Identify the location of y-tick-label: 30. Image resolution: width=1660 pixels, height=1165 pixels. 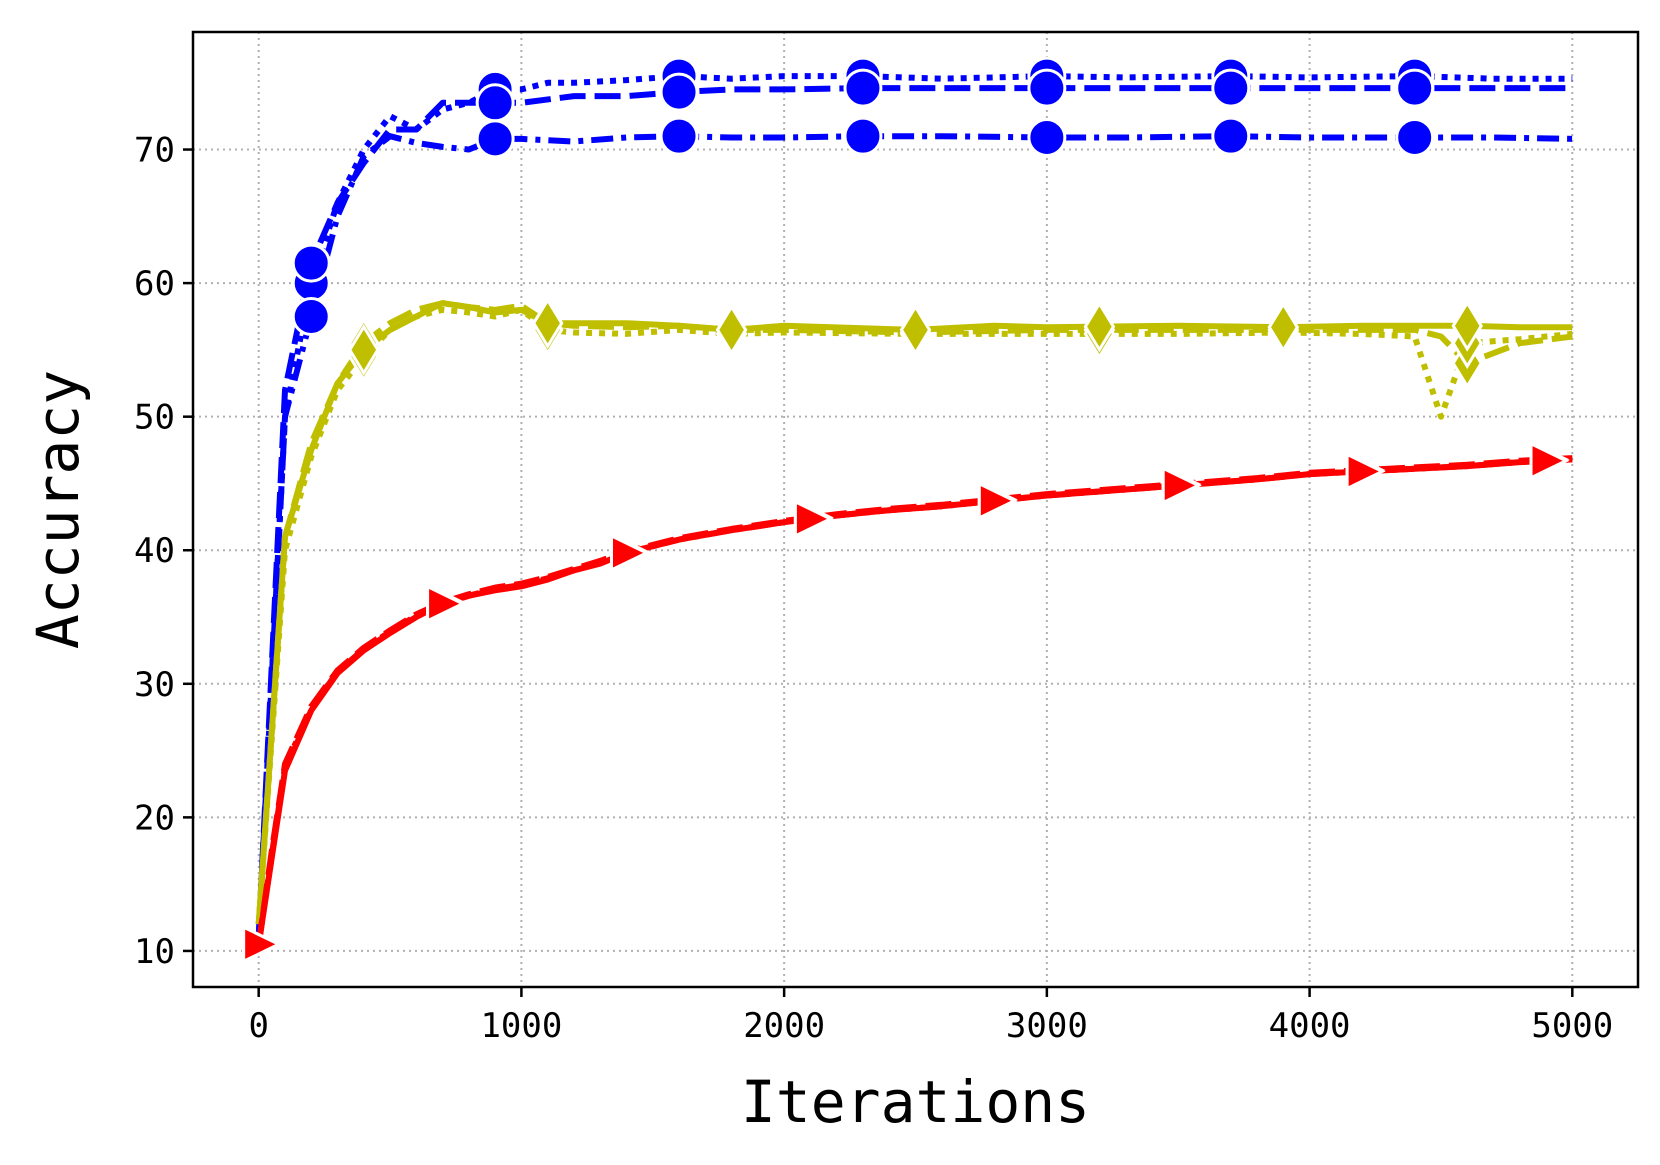
(154, 685).